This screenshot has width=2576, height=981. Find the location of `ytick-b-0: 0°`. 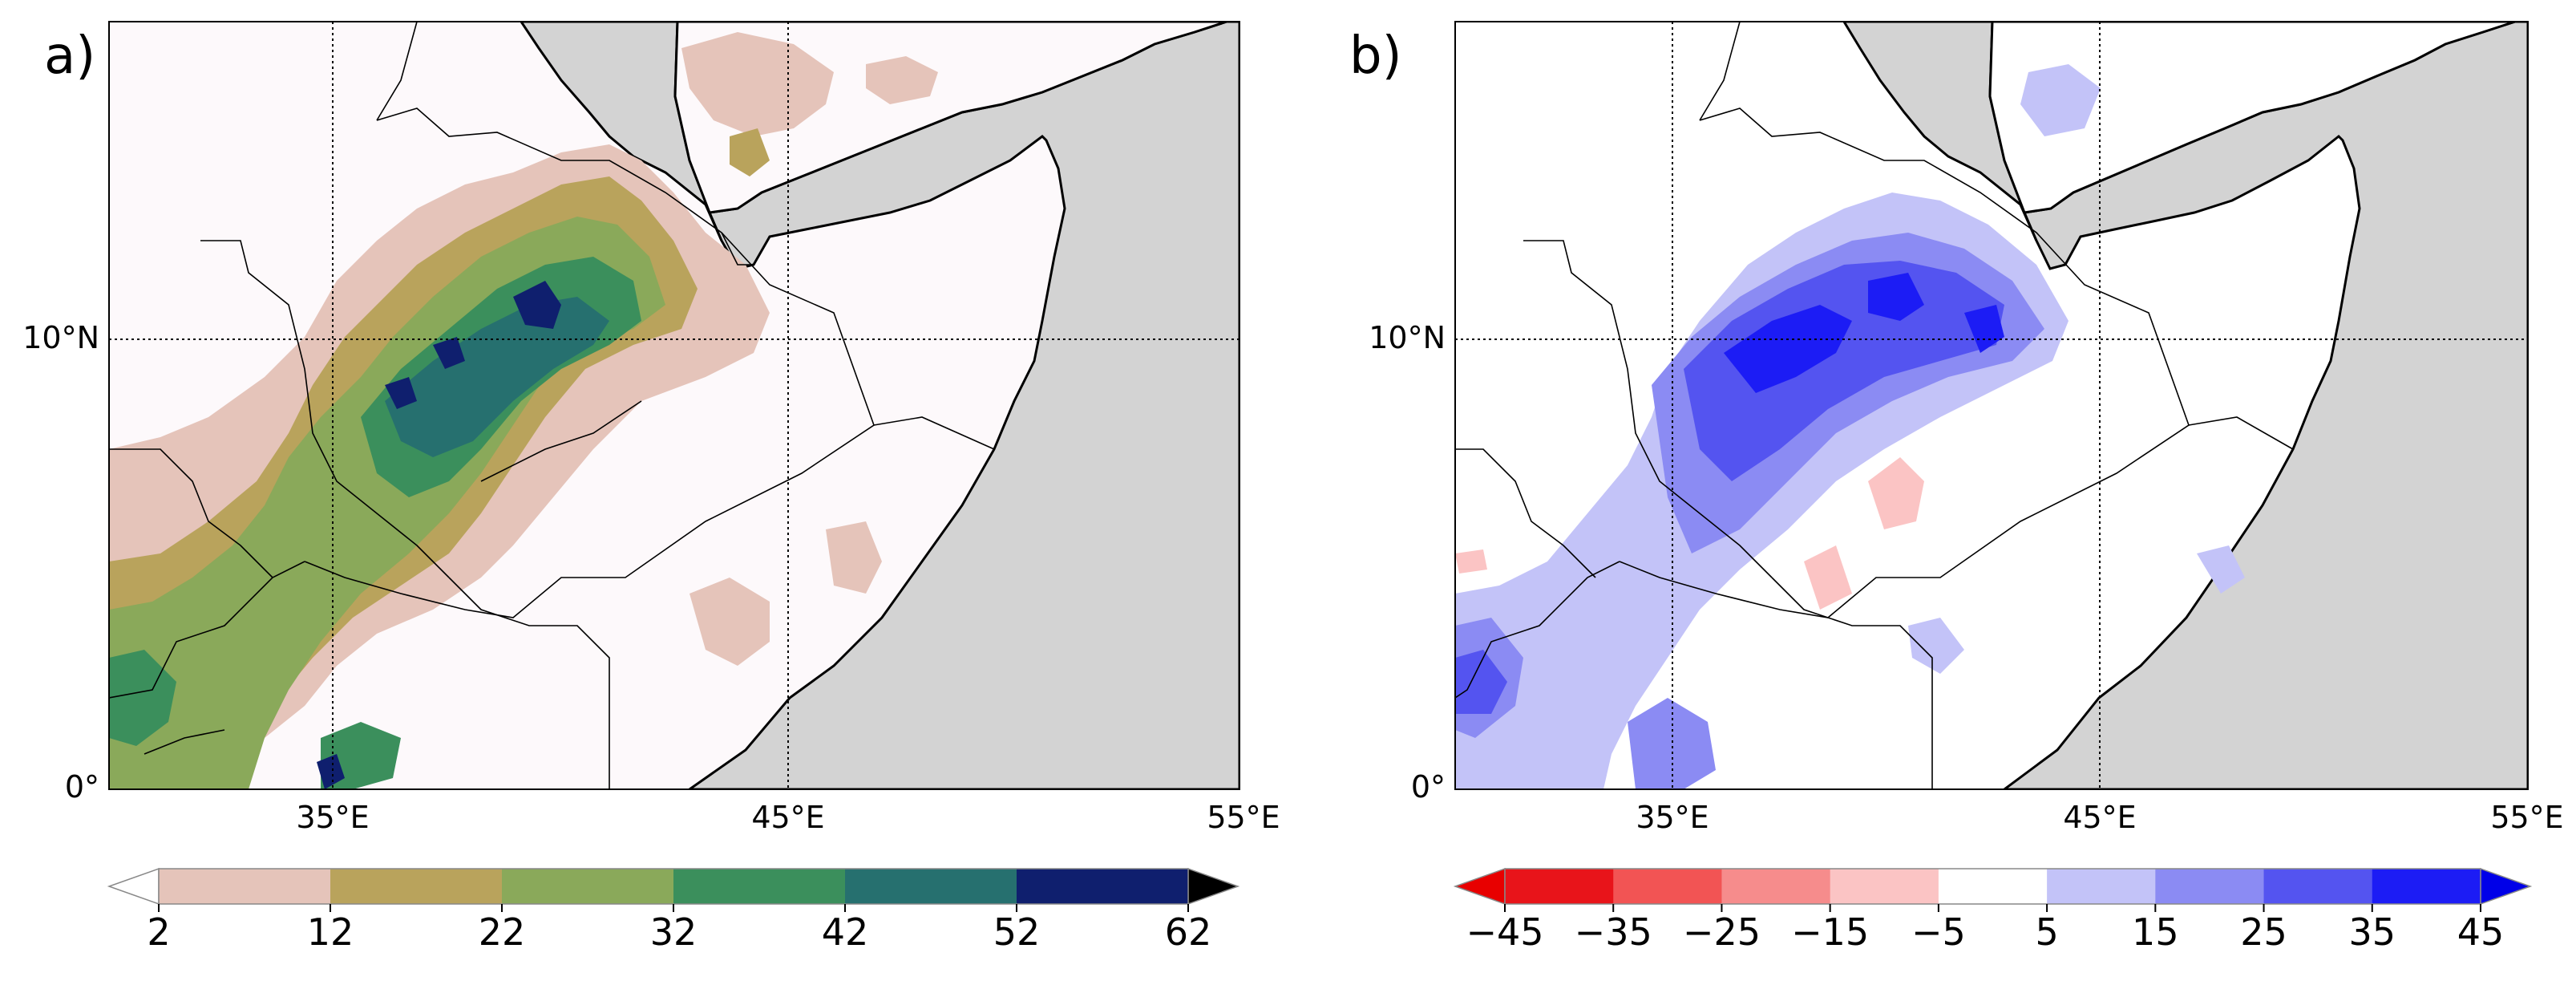

ytick-b-0: 0° is located at coordinates (1428, 787).